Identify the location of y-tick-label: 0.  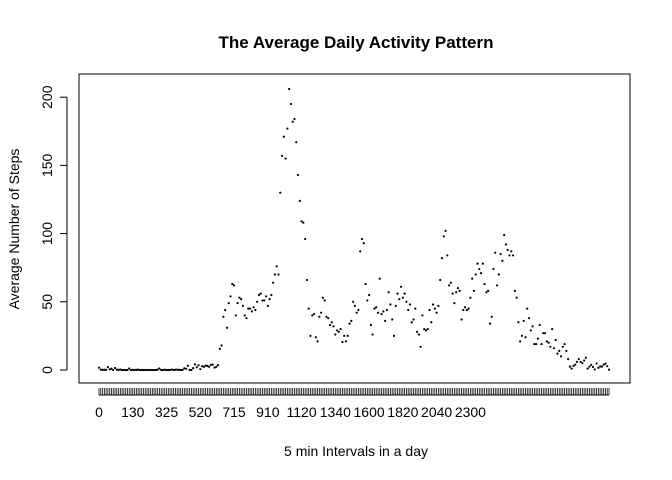
(47, 370).